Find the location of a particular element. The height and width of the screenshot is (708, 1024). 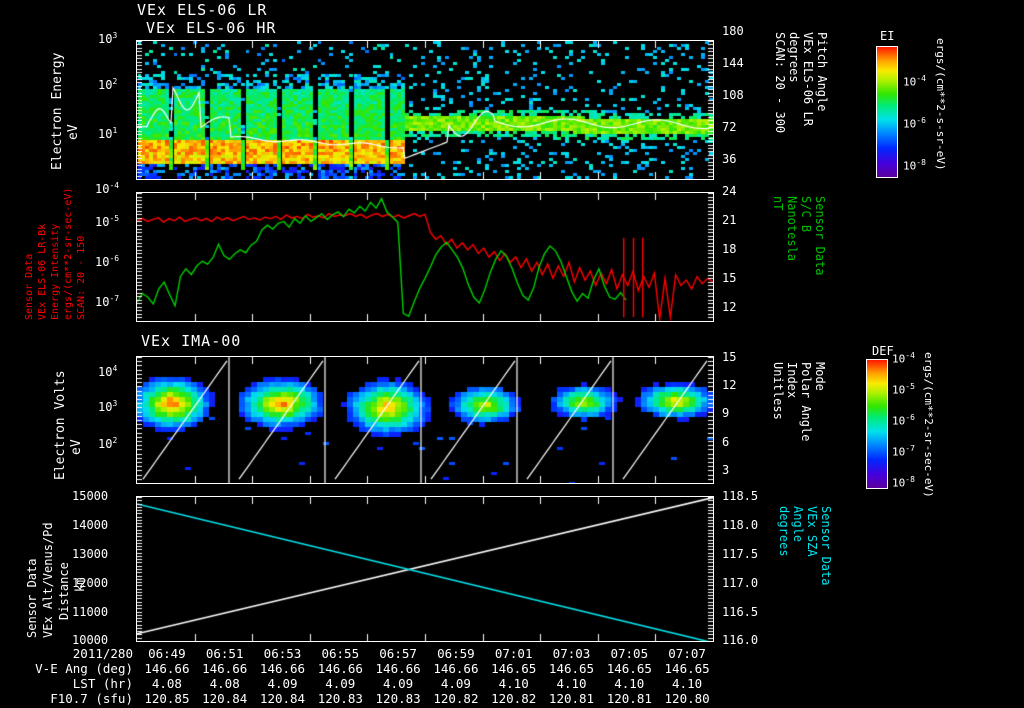

panel4-y2tick-1185: 118.5 is located at coordinates (740, 496).